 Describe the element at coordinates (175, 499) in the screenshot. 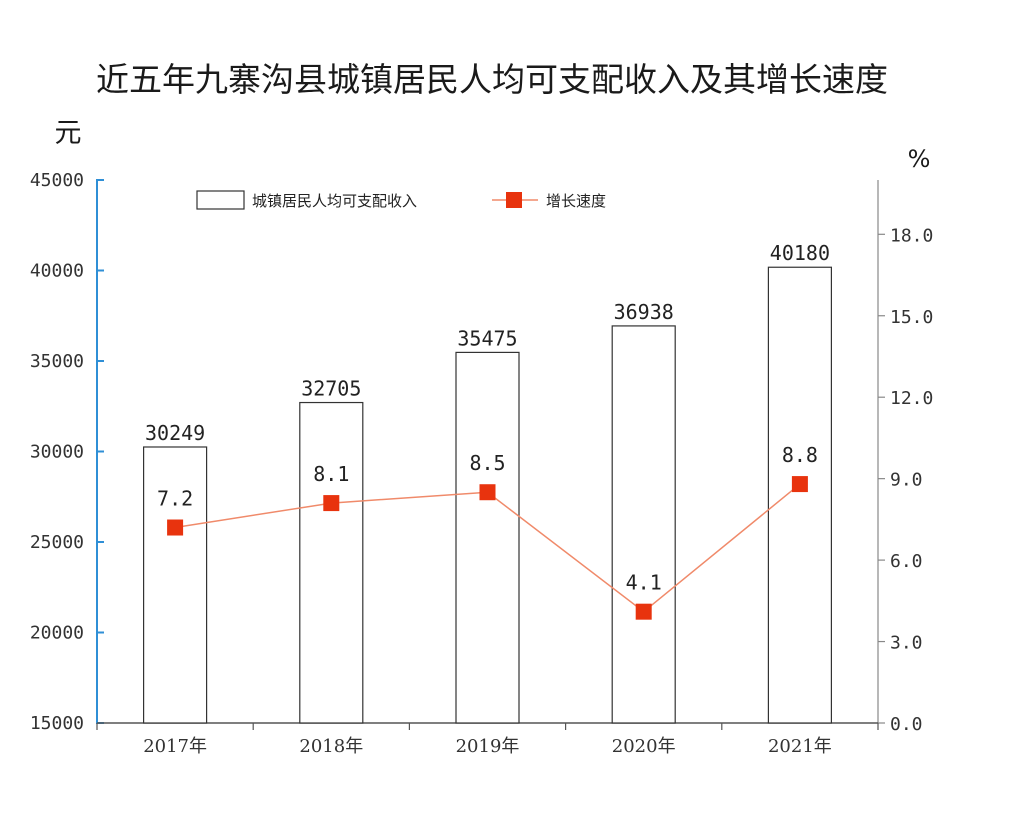

I see `growth-rate-label: 7.2` at that location.